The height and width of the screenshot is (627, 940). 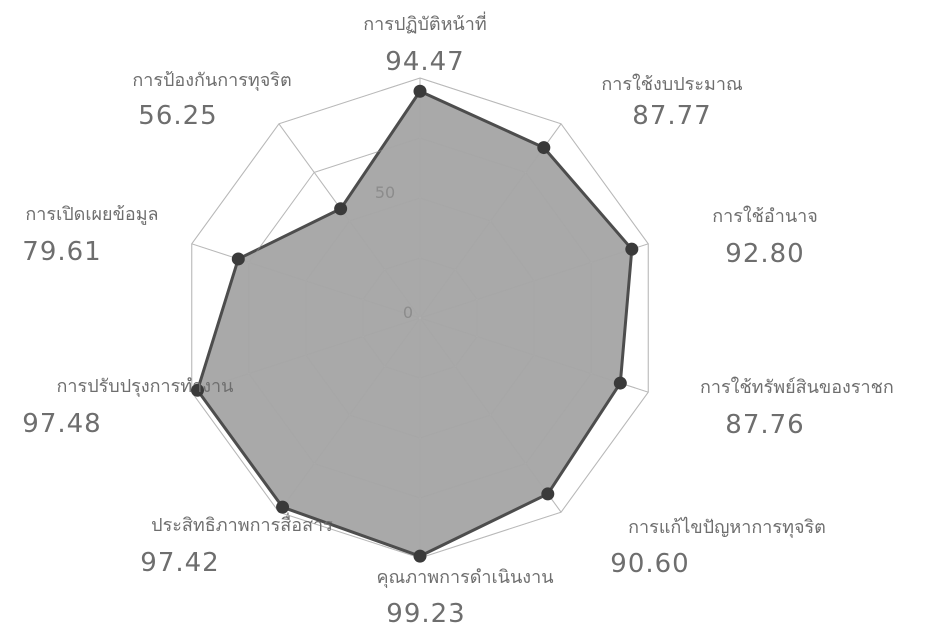 I want to click on category-label: การใช้อำนาจ, so click(x=765, y=216).